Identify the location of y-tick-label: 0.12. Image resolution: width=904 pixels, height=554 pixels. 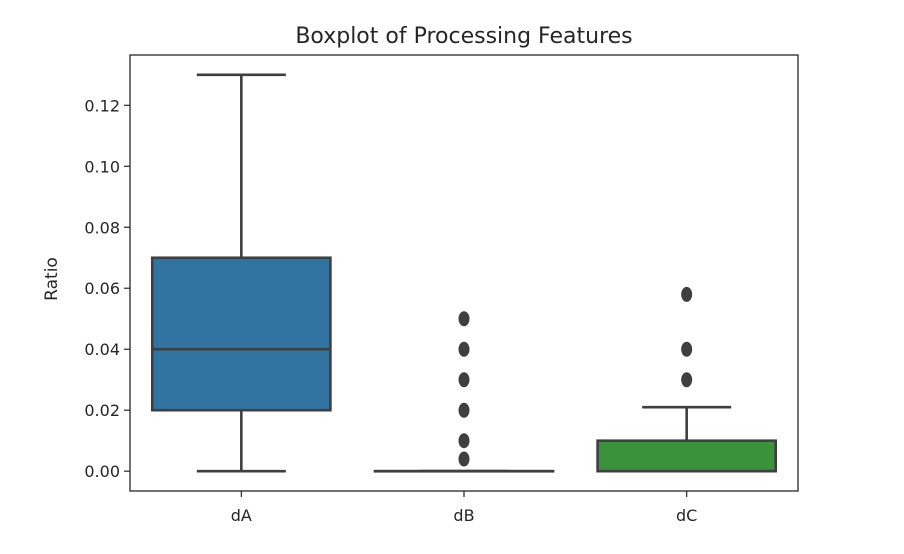
(102, 105).